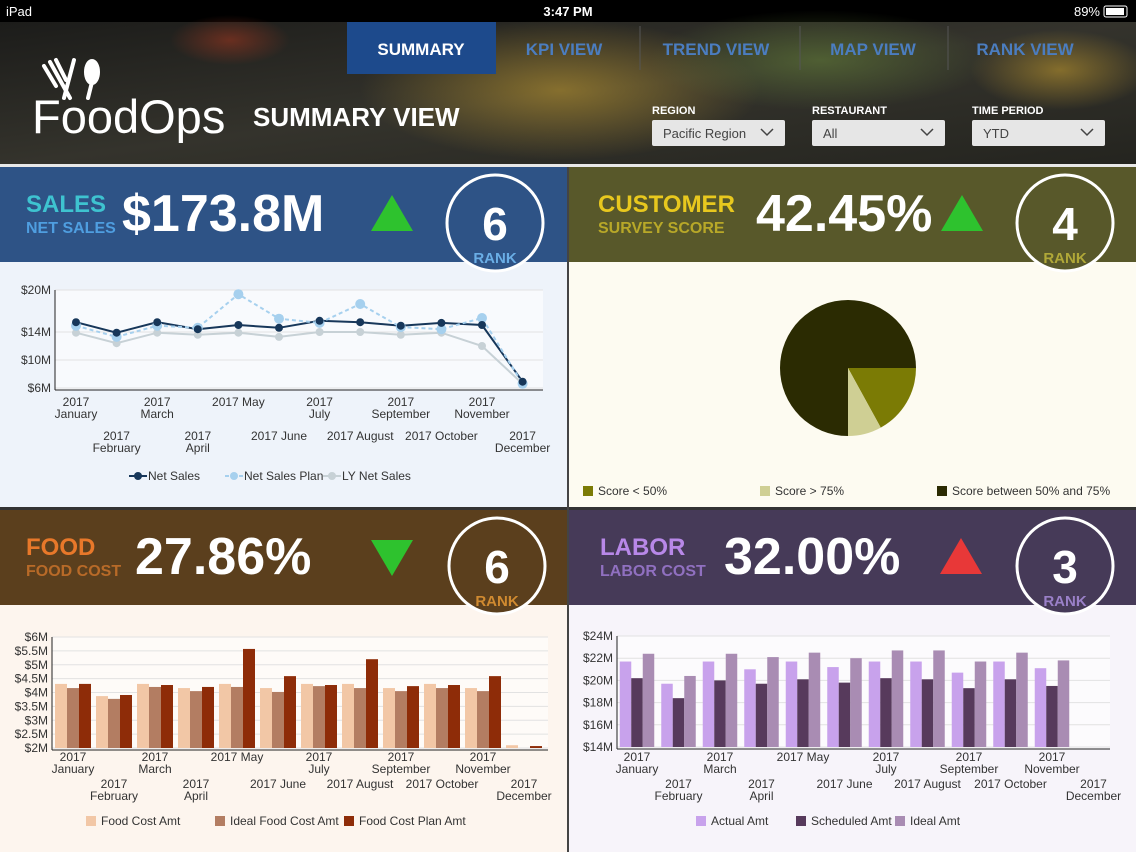  What do you see at coordinates (717, 49) in the screenshot?
I see `nav-tab: TREND VIEW` at bounding box center [717, 49].